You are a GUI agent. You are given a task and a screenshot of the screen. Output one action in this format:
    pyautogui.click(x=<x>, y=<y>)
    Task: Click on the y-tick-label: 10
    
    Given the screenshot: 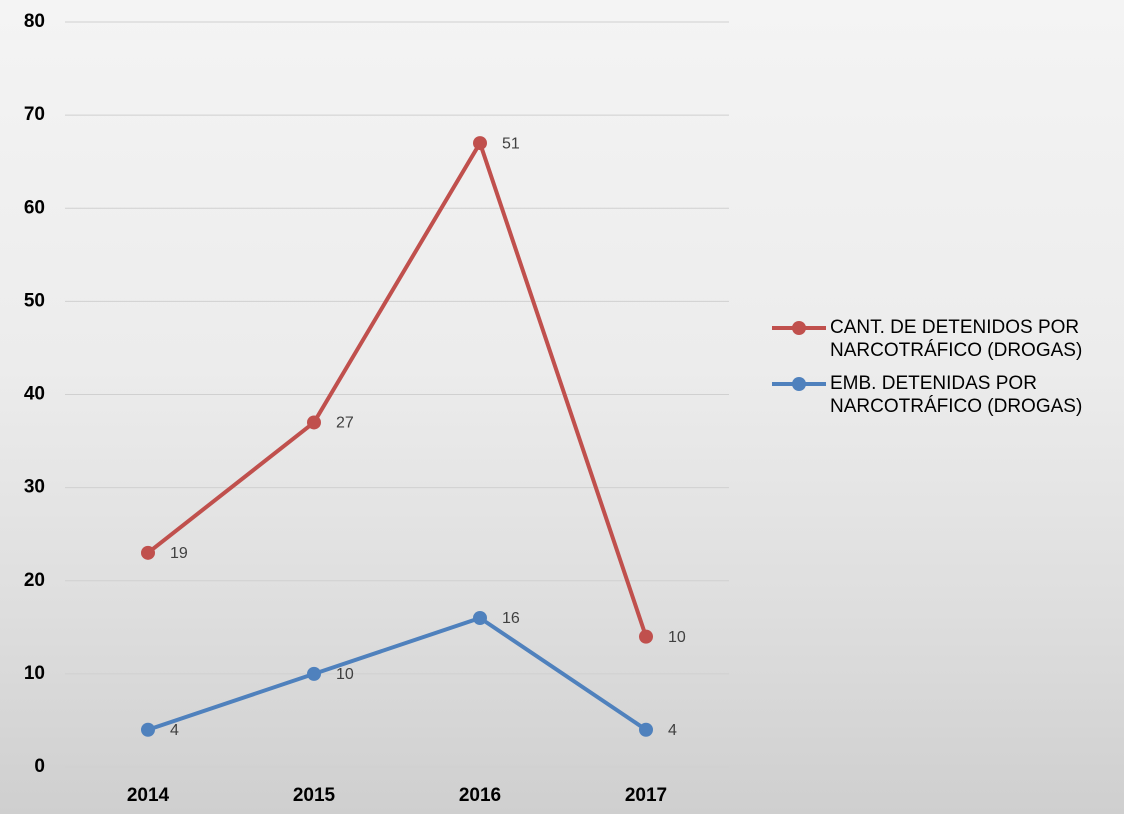 What is the action you would take?
    pyautogui.click(x=34, y=673)
    